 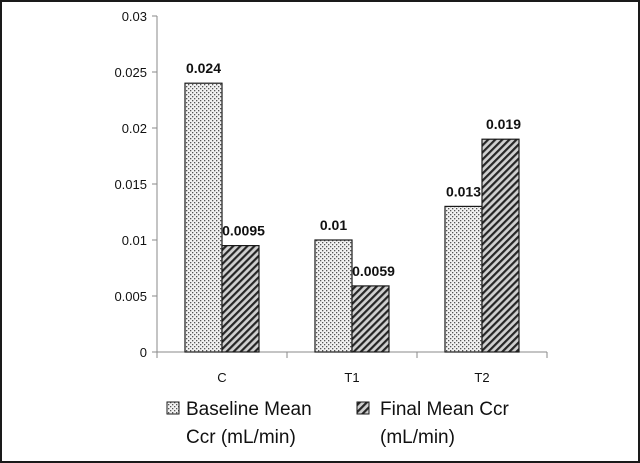 What do you see at coordinates (463, 191) in the screenshot?
I see `bar-value-label: 0.013` at bounding box center [463, 191].